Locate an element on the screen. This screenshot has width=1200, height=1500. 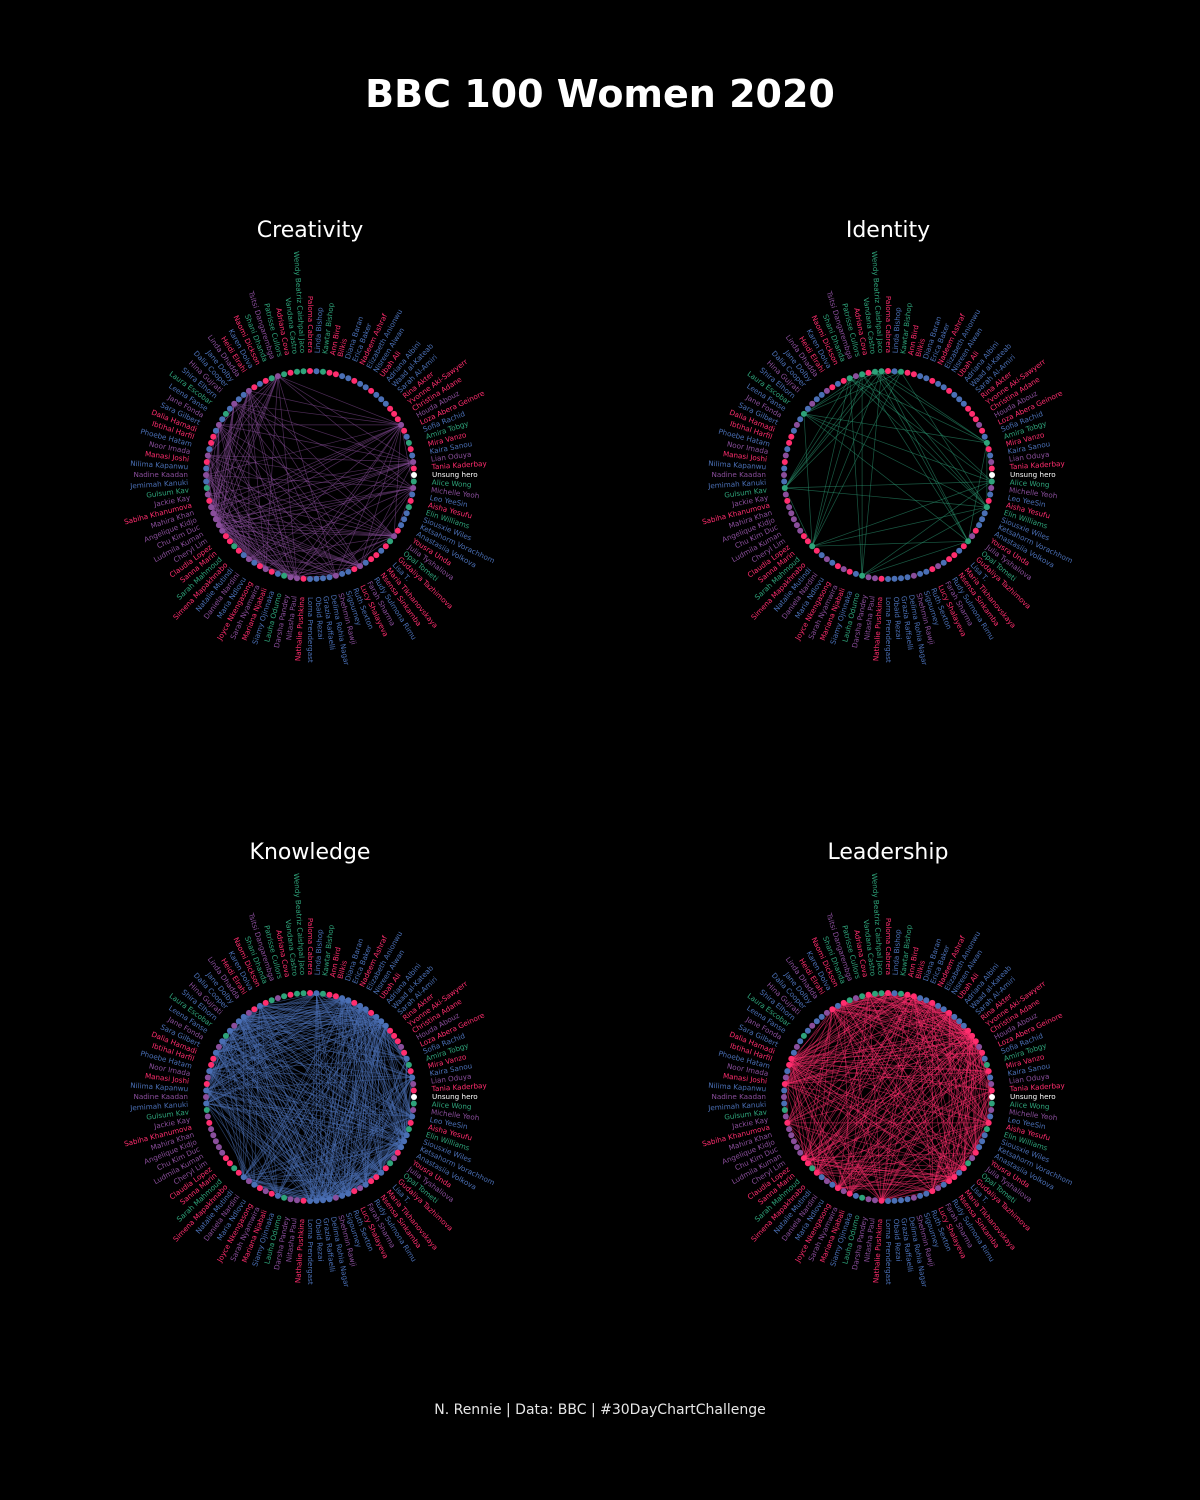
node-nadine-kaadan is located at coordinates (206, 475).